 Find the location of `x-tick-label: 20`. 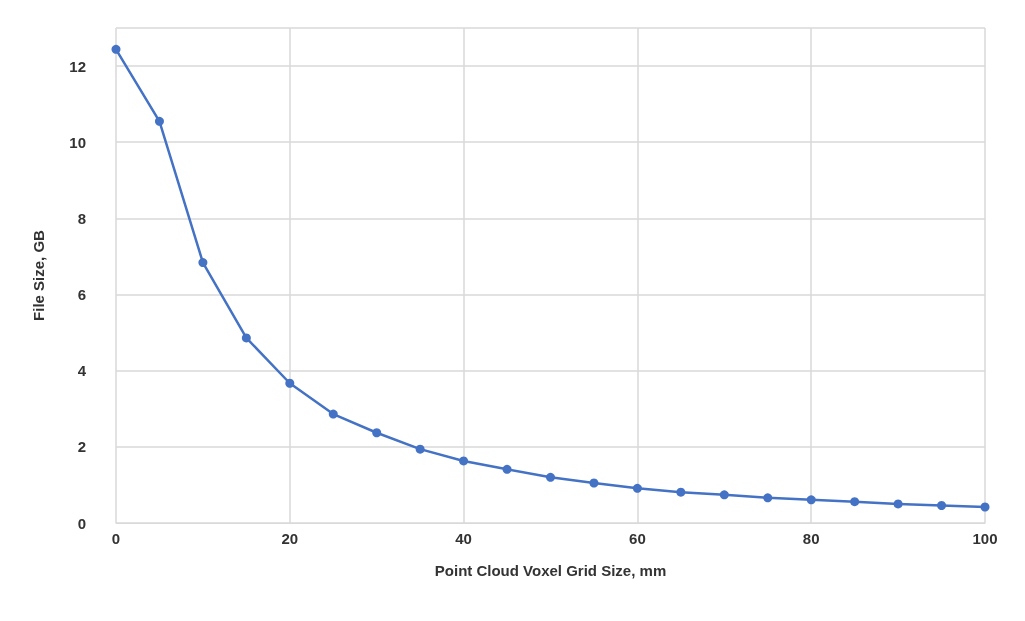

x-tick-label: 20 is located at coordinates (290, 538).